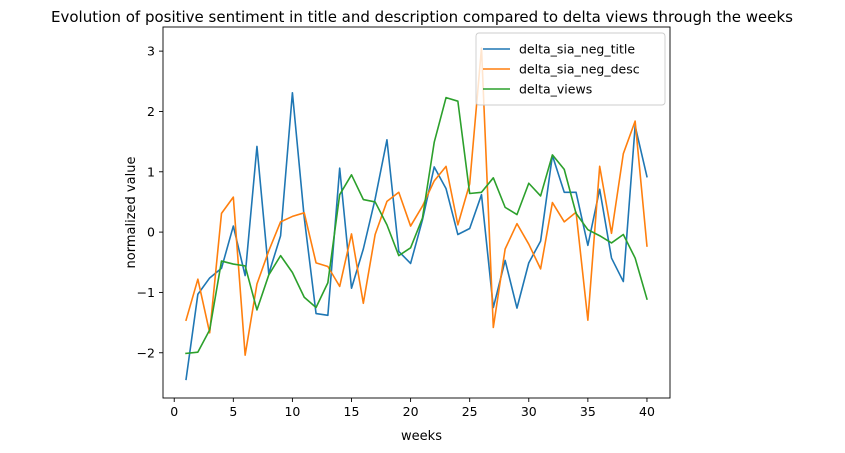 The width and height of the screenshot is (845, 453). Describe the element at coordinates (233, 411) in the screenshot. I see `x-tick-label: 5` at that location.